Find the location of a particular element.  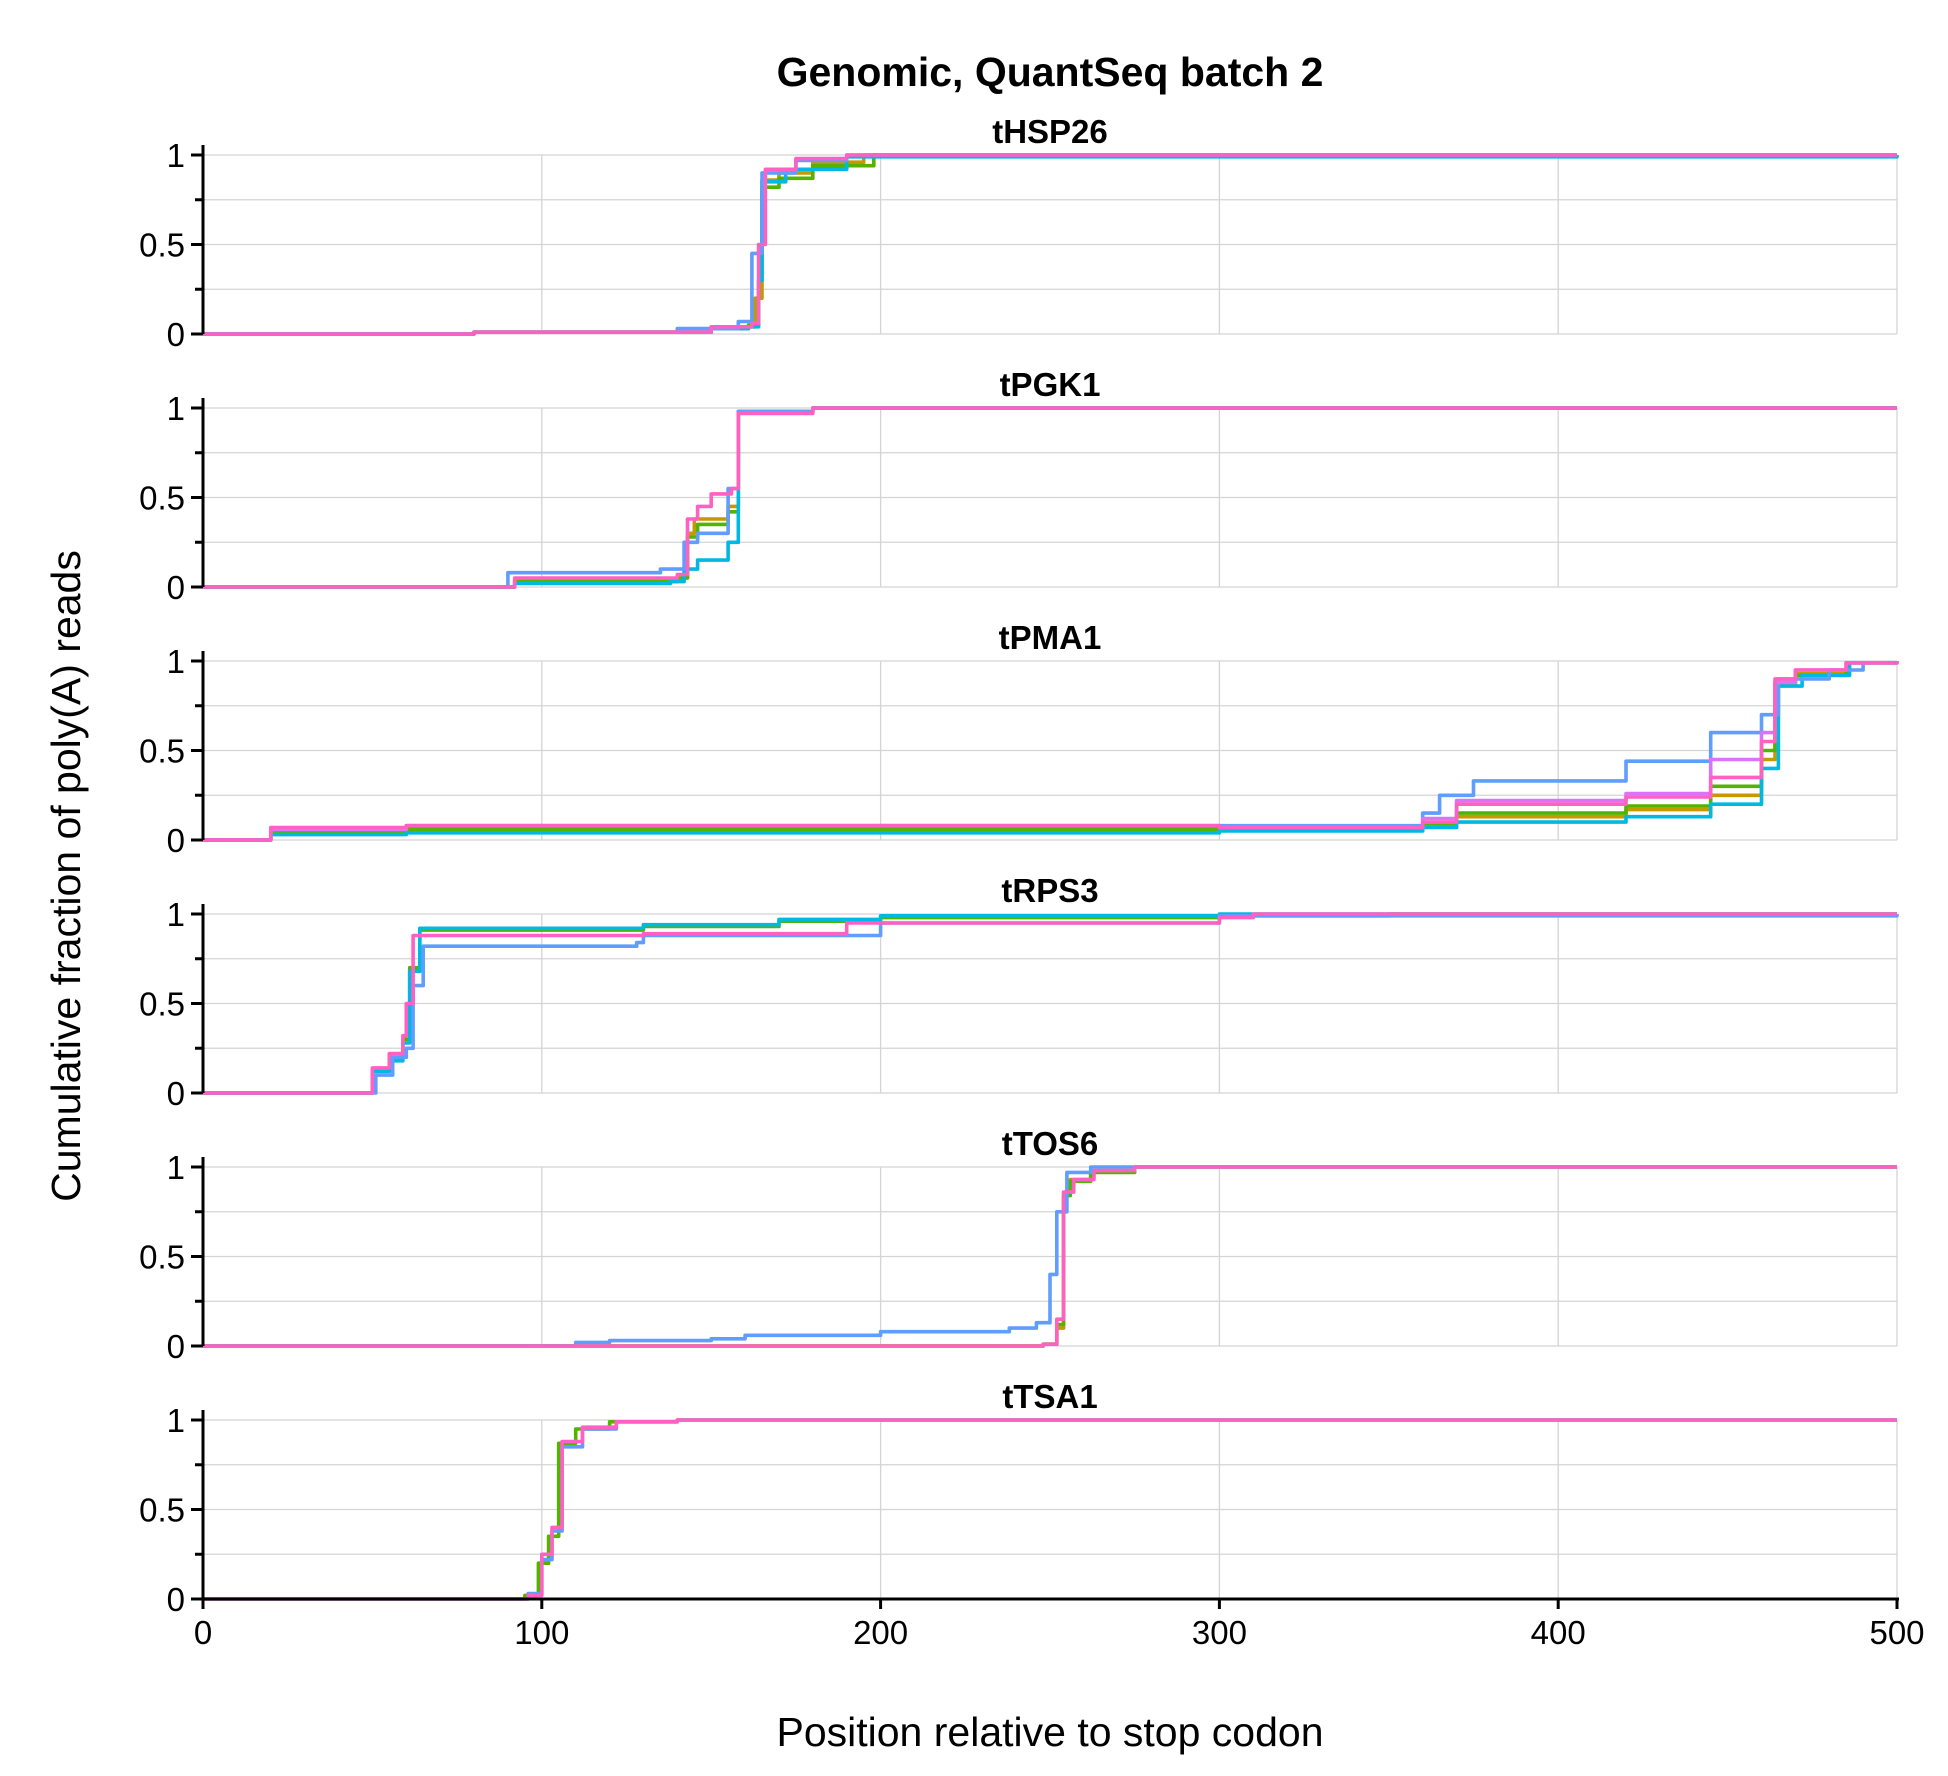

x-tick-label: 400 is located at coordinates (1558, 1632).